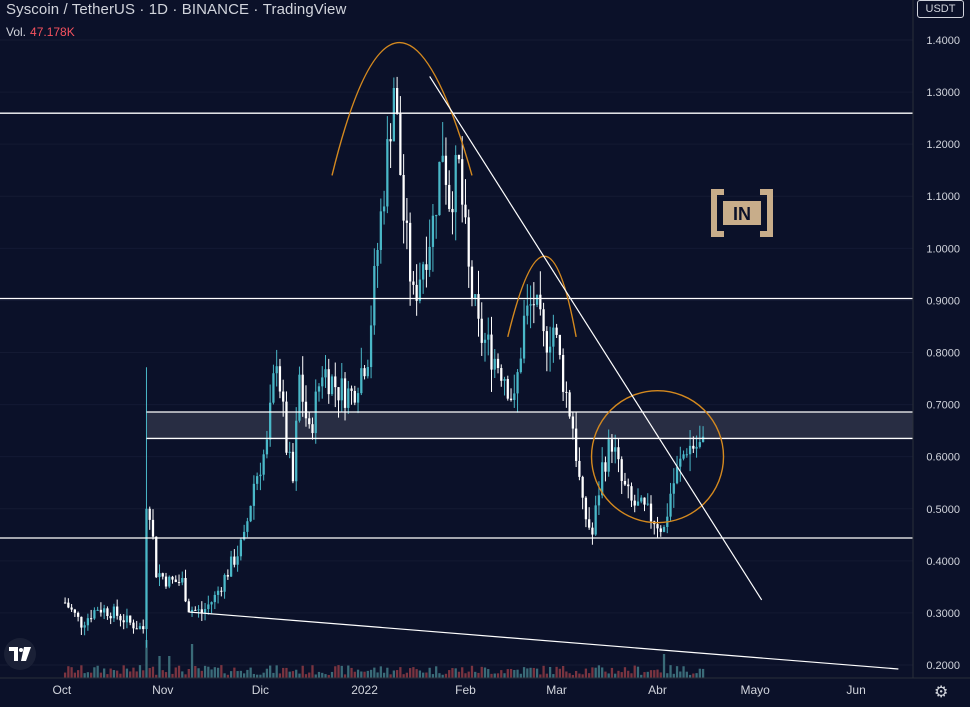  What do you see at coordinates (260, 690) in the screenshot?
I see `x-tick-label: Dic` at bounding box center [260, 690].